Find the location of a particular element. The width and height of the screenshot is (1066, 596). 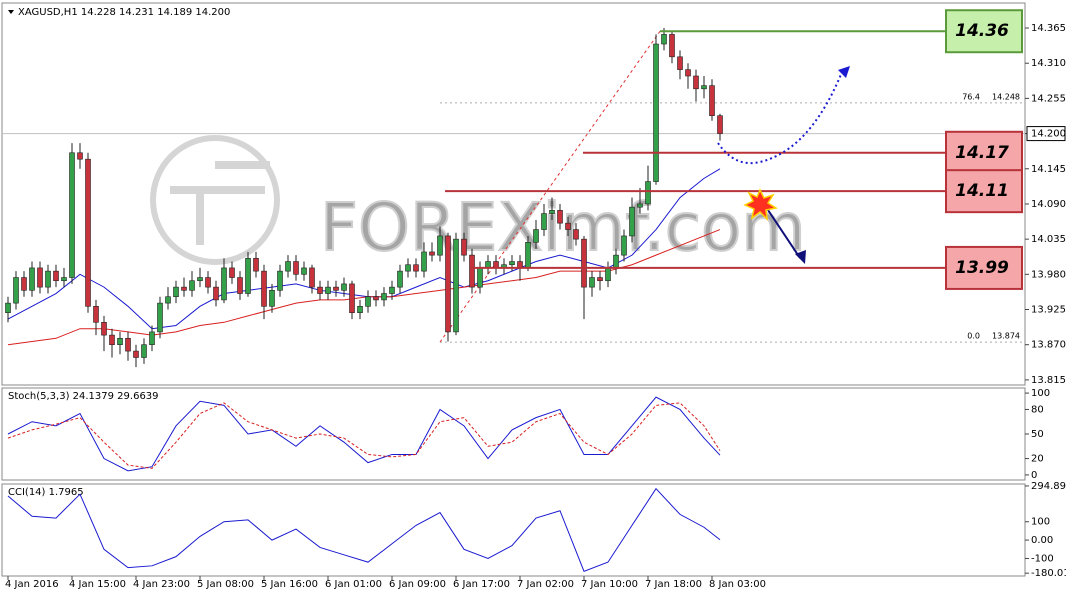

x-tick-label: 7 Jan 10:00 is located at coordinates (609, 584).